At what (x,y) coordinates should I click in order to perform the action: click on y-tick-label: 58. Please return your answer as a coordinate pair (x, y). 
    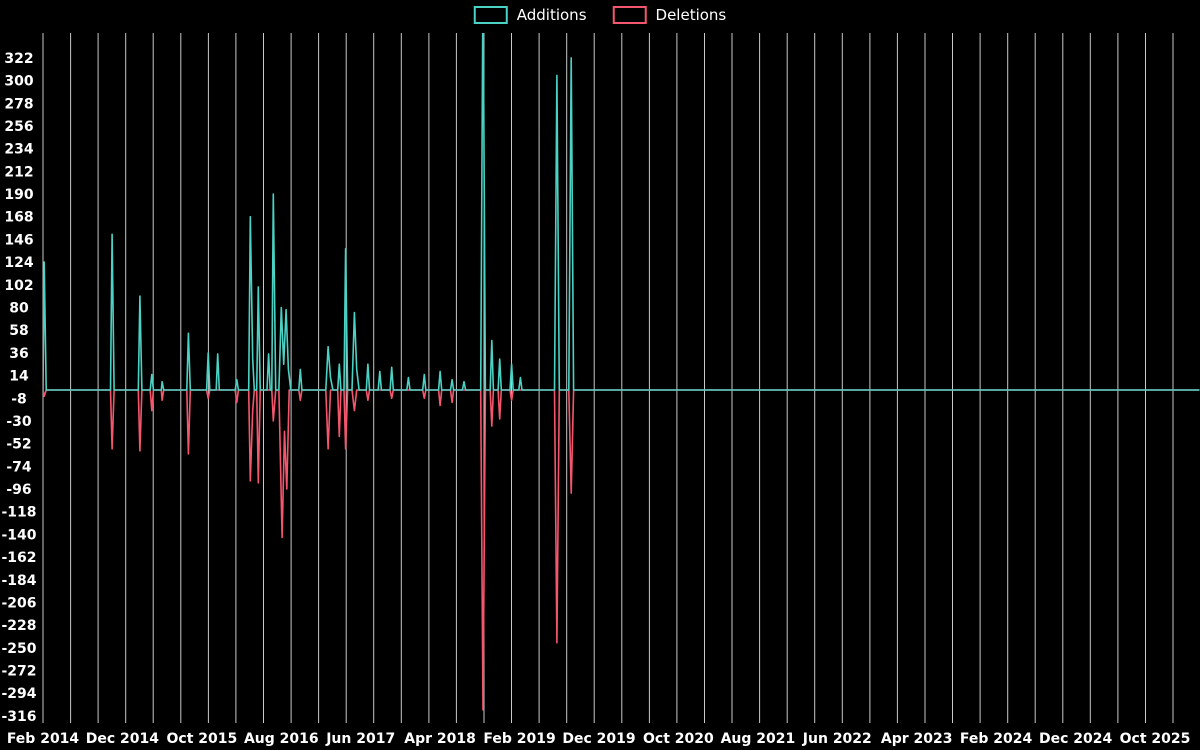
    Looking at the image, I should click on (18, 331).